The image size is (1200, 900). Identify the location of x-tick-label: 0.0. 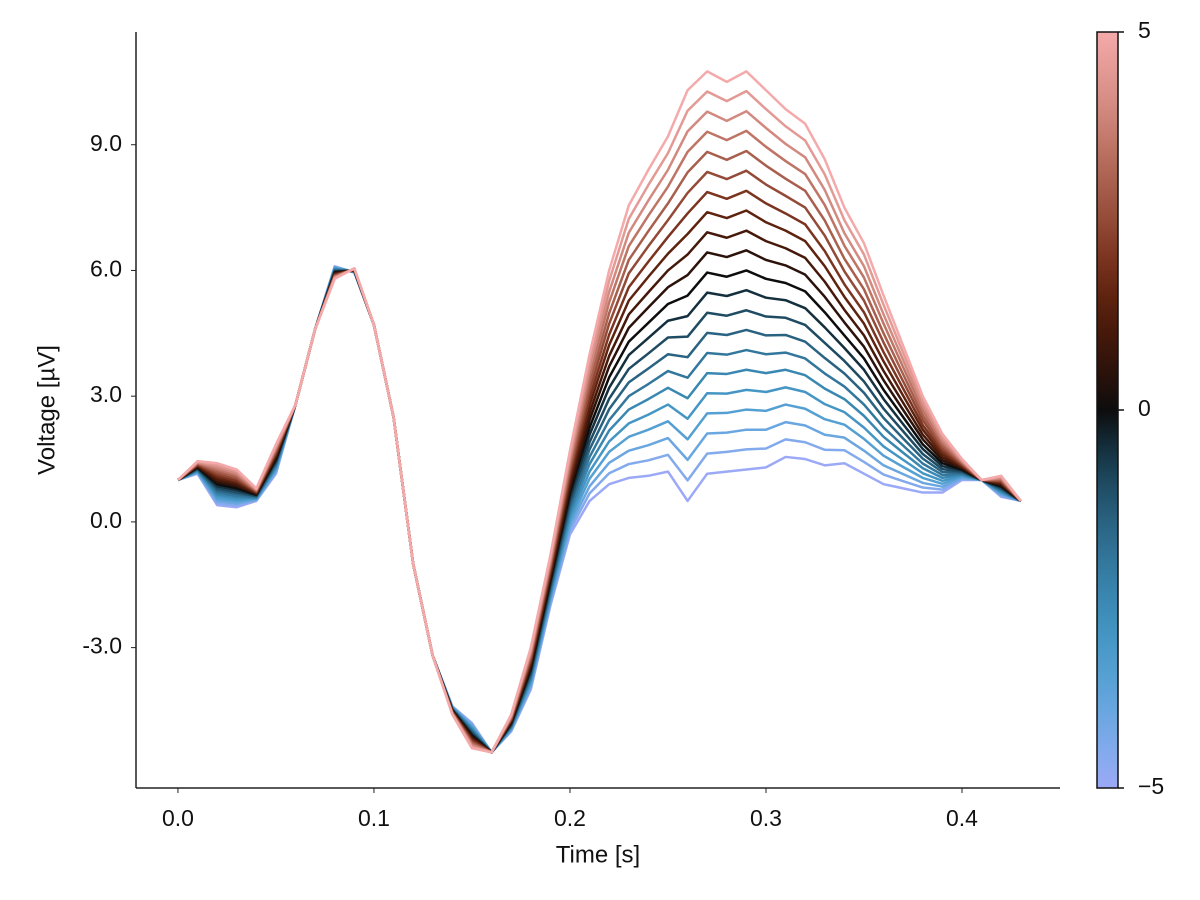
(178, 818).